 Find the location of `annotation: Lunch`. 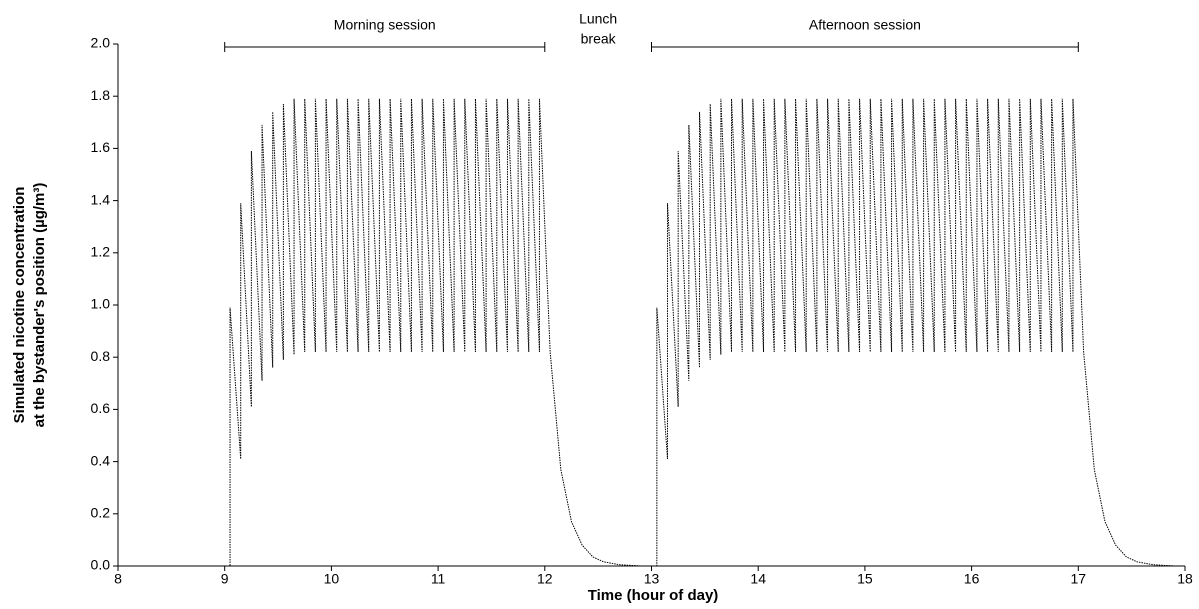

annotation: Lunch is located at coordinates (598, 19).